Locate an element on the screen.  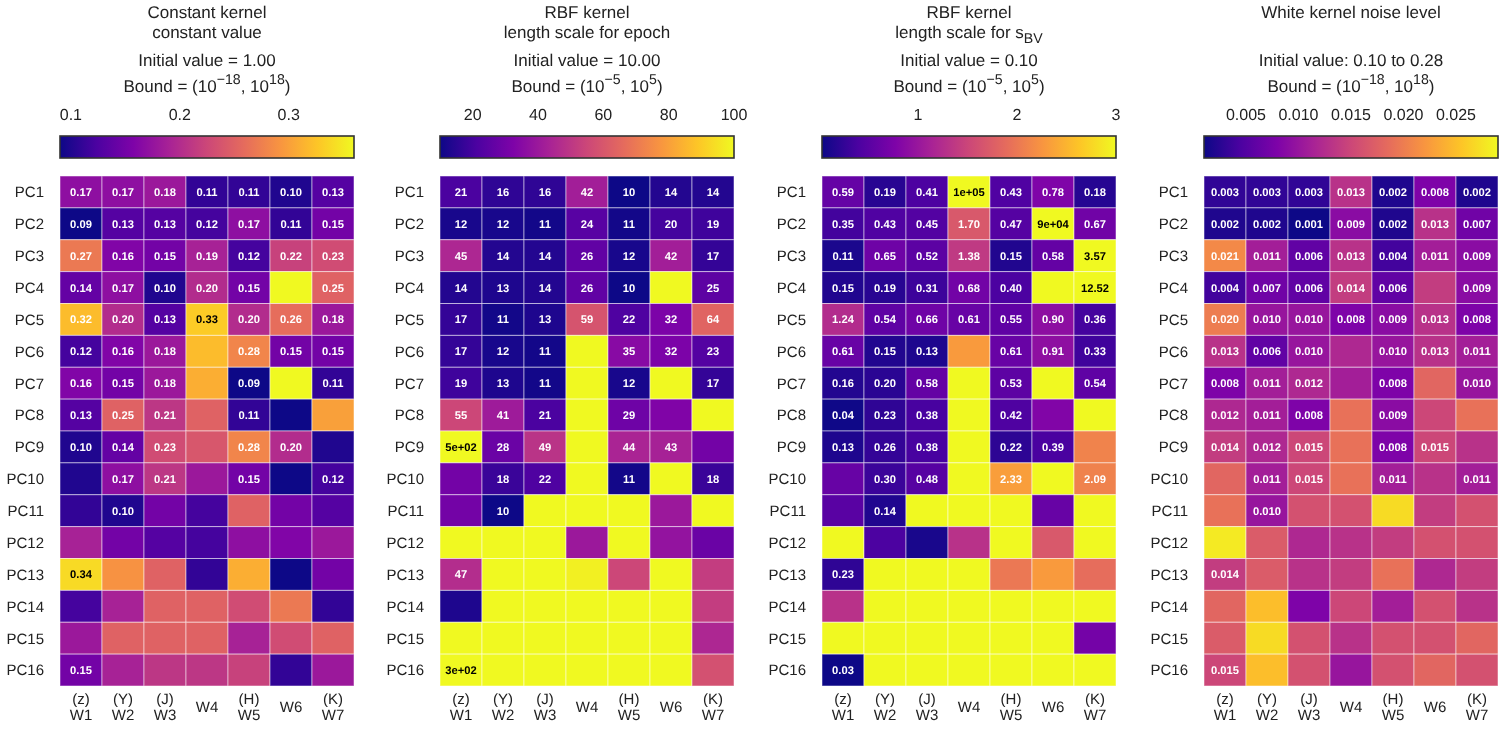
color-bar-label: 0.3 is located at coordinates (289, 115).